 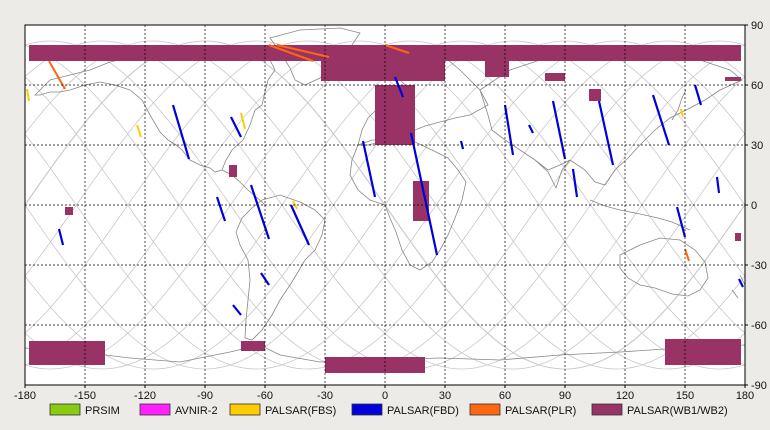 I want to click on legend-label: PRSIM, so click(x=102, y=411).